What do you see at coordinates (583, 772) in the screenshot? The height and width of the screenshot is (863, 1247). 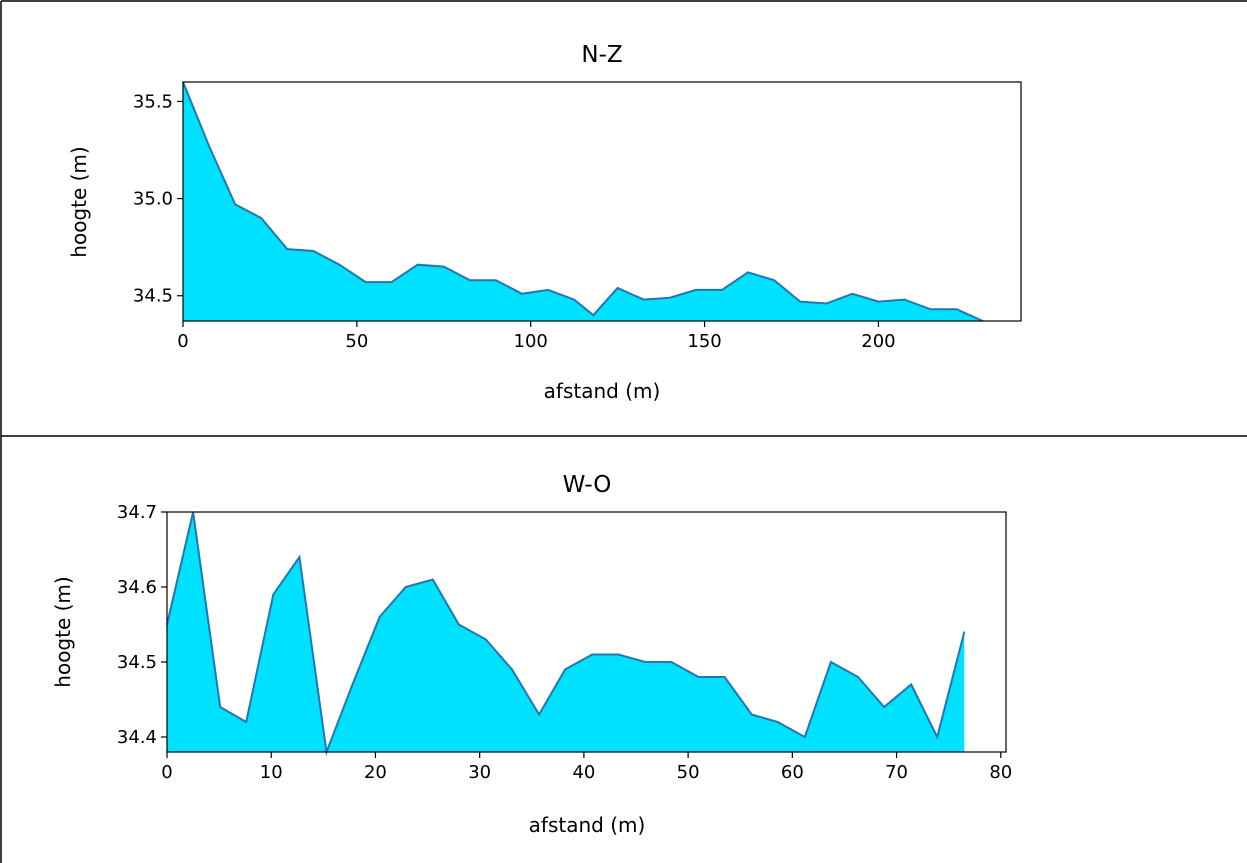 I see `x-tick-label: 40` at bounding box center [583, 772].